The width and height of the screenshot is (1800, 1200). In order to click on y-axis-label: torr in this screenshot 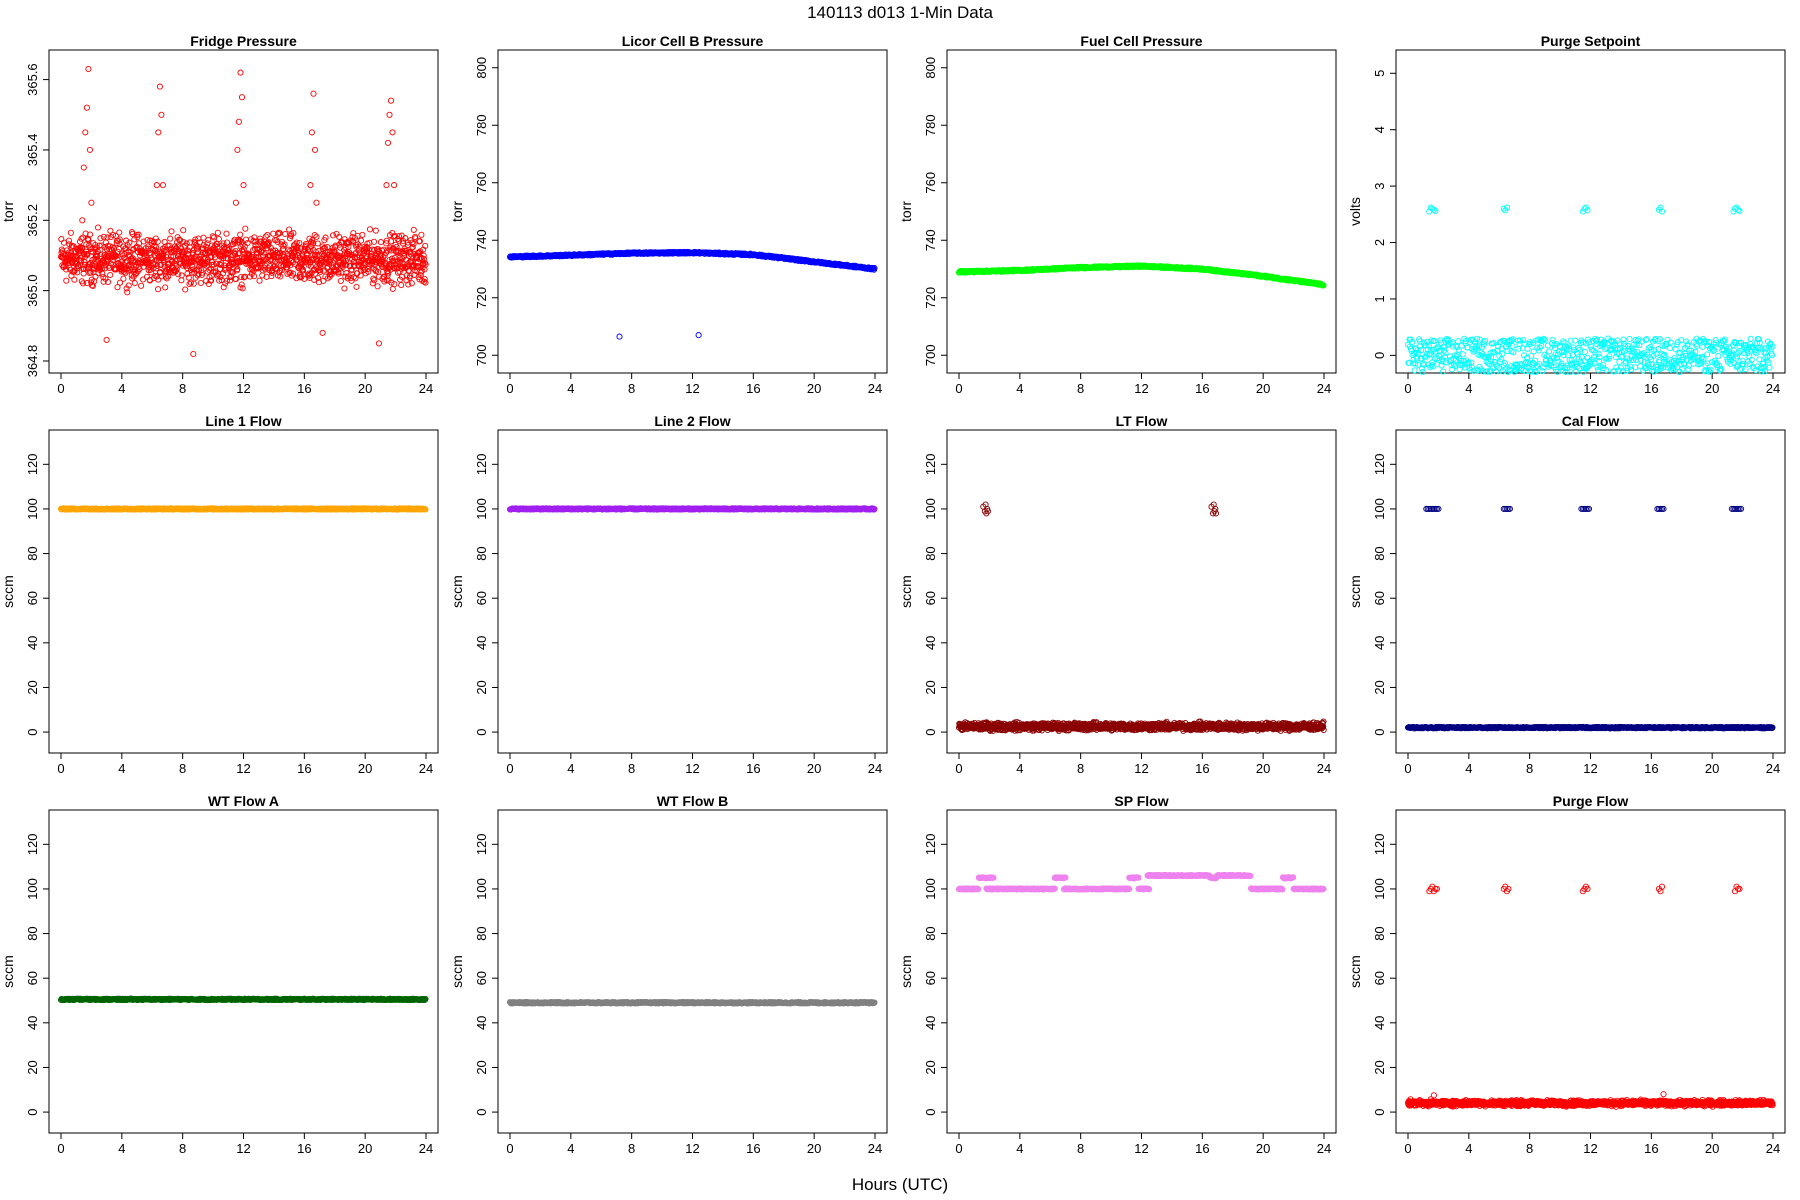, I will do `click(906, 211)`.